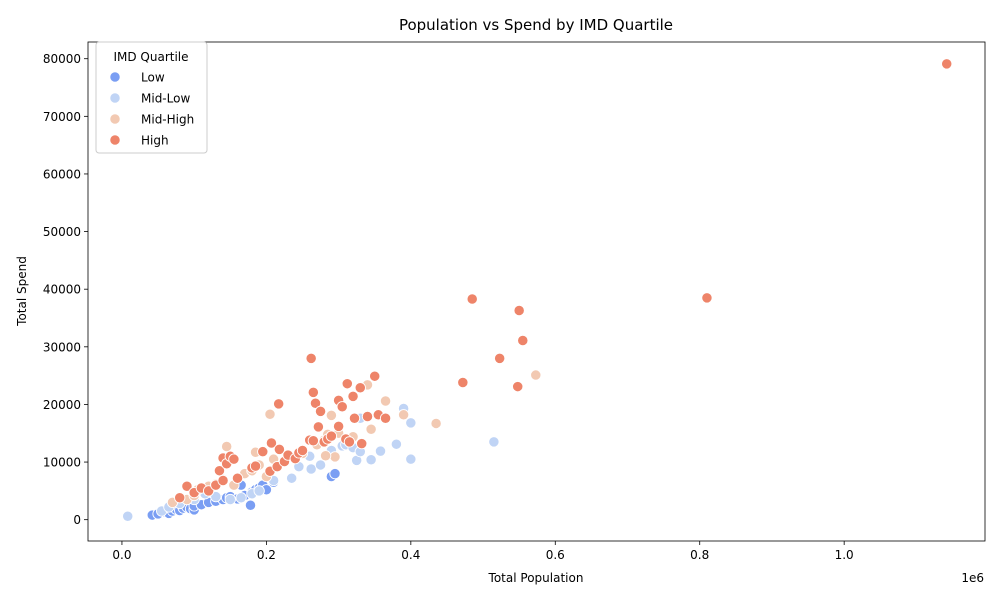 This screenshot has height=600, width=1000. What do you see at coordinates (167, 120) in the screenshot?
I see `legend-label: Mid-High` at bounding box center [167, 120].